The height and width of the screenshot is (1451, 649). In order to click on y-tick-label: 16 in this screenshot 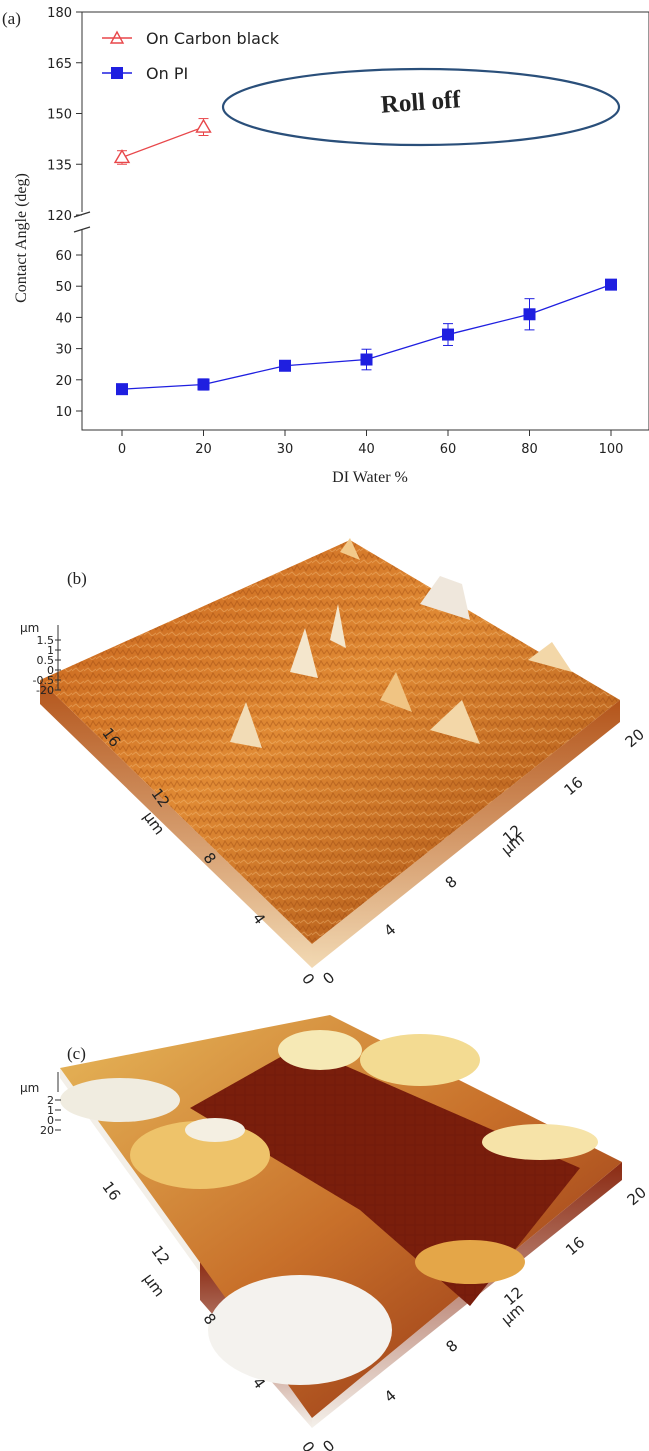, I will do `click(111, 1191)`.